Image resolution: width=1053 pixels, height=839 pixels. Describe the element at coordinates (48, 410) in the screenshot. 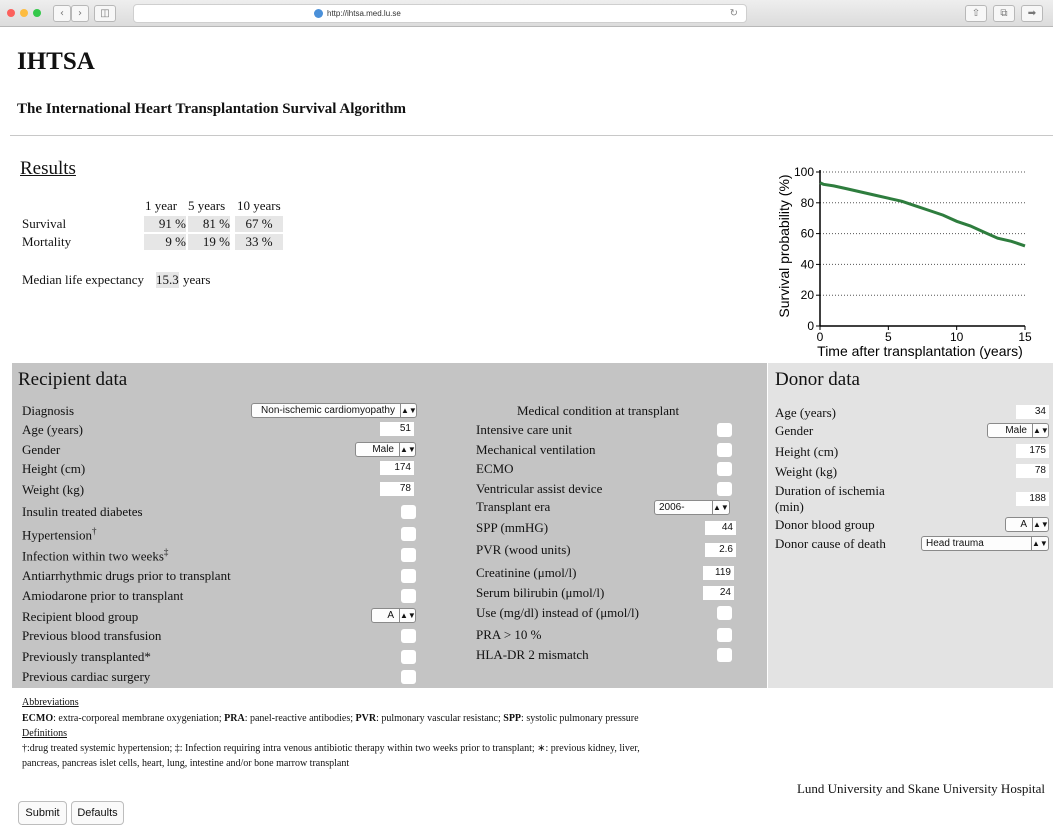

I see `diagnosis-label: Diagnosis` at that location.